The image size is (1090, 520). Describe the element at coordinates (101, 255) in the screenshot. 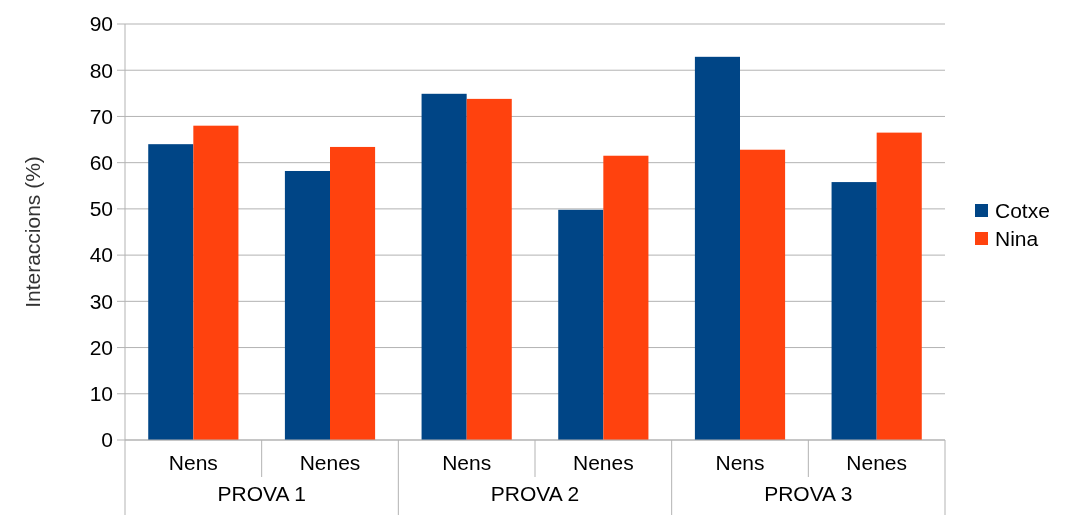

I see `y-tick-label: 40` at that location.